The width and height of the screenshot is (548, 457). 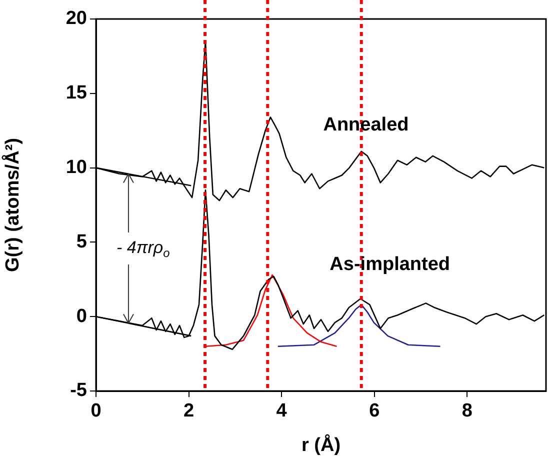 I want to click on y-axis-title: G(r) (atoms/Å²), so click(x=13, y=205).